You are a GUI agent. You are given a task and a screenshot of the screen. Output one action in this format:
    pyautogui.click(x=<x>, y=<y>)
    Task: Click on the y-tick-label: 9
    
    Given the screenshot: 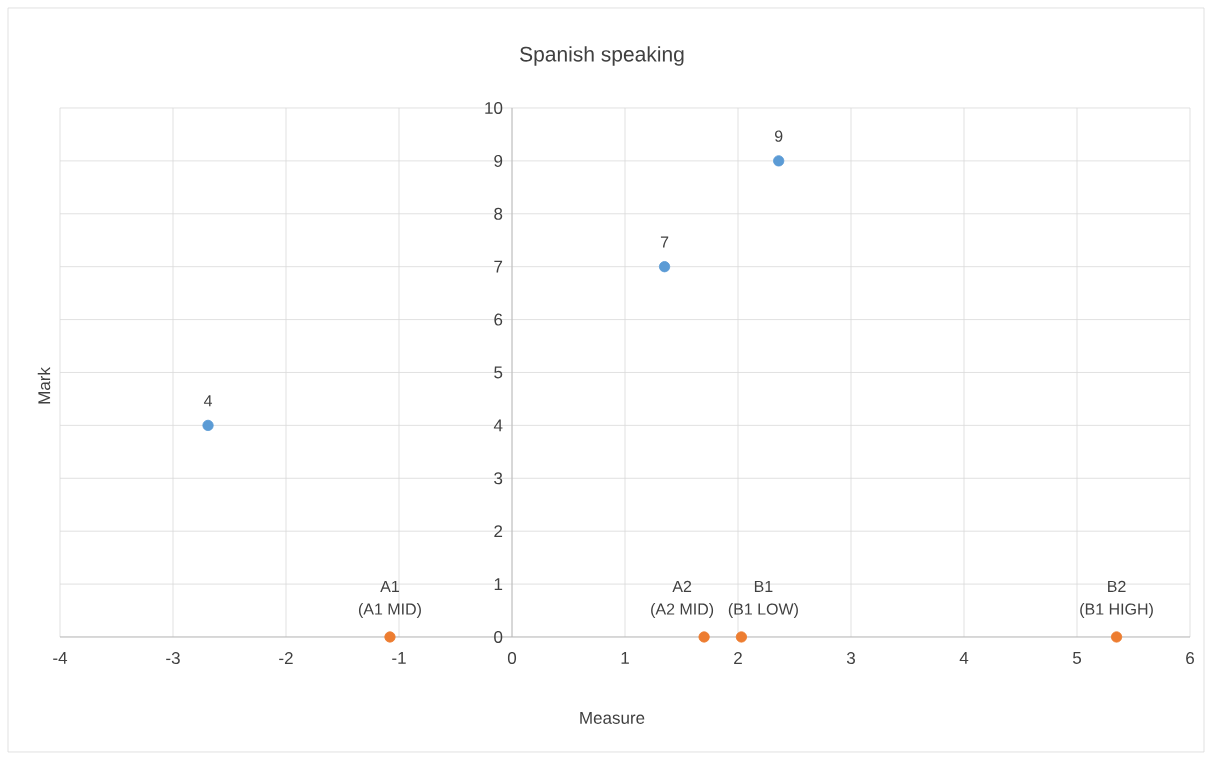 What is the action you would take?
    pyautogui.click(x=498, y=160)
    